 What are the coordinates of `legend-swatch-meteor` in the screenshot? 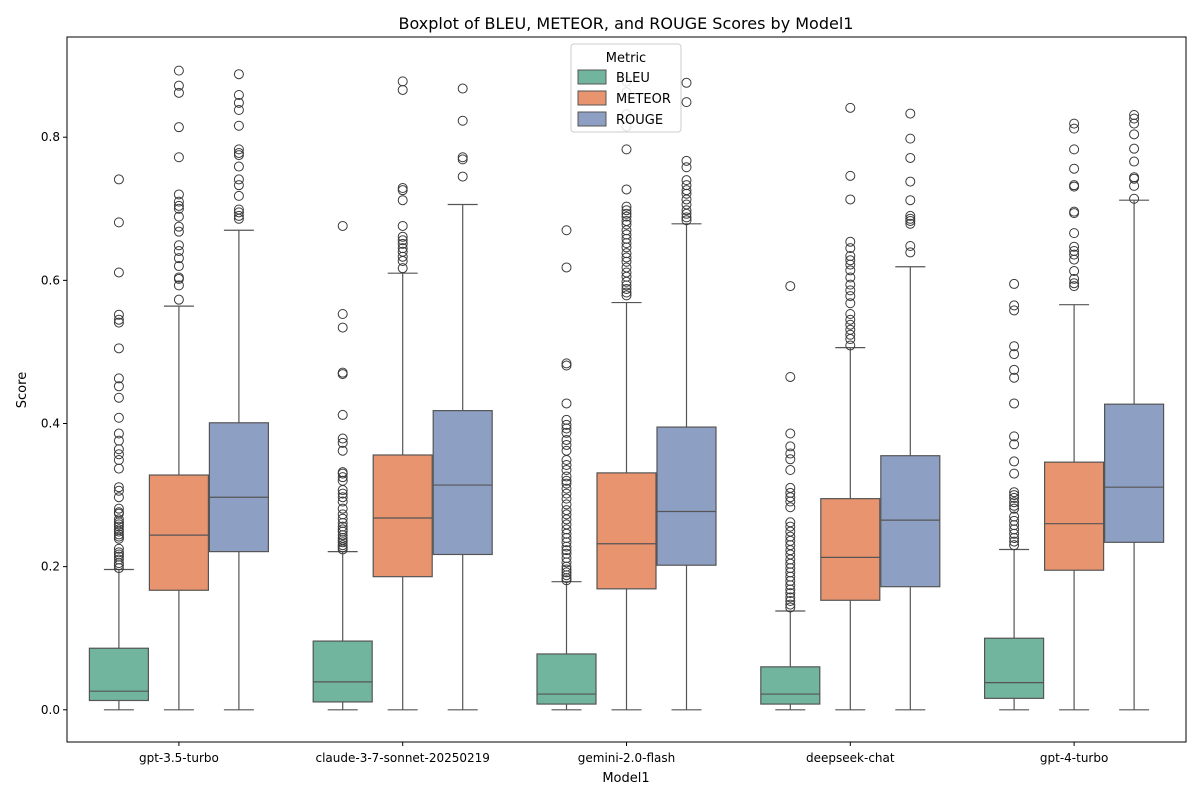 It's located at (592, 98).